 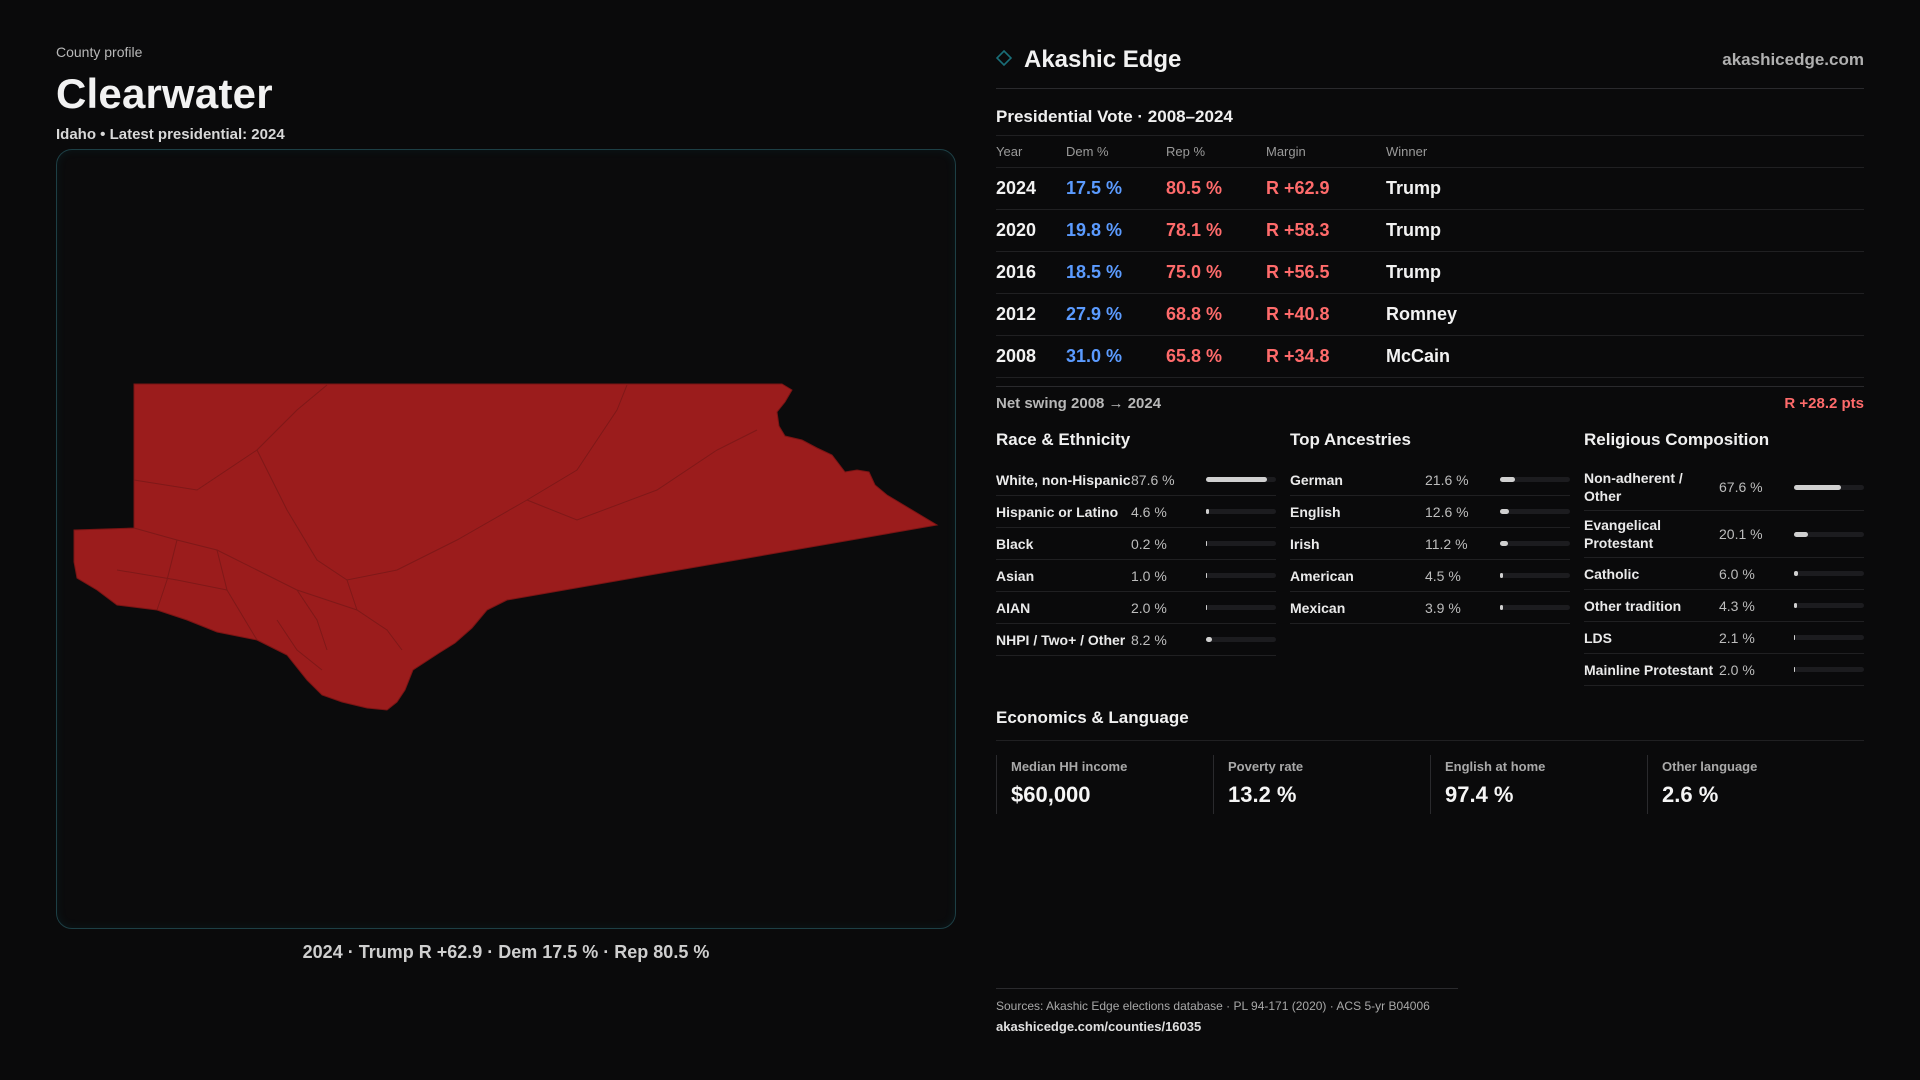 I want to click on rep-cell: 68.8 %, so click(x=1216, y=314).